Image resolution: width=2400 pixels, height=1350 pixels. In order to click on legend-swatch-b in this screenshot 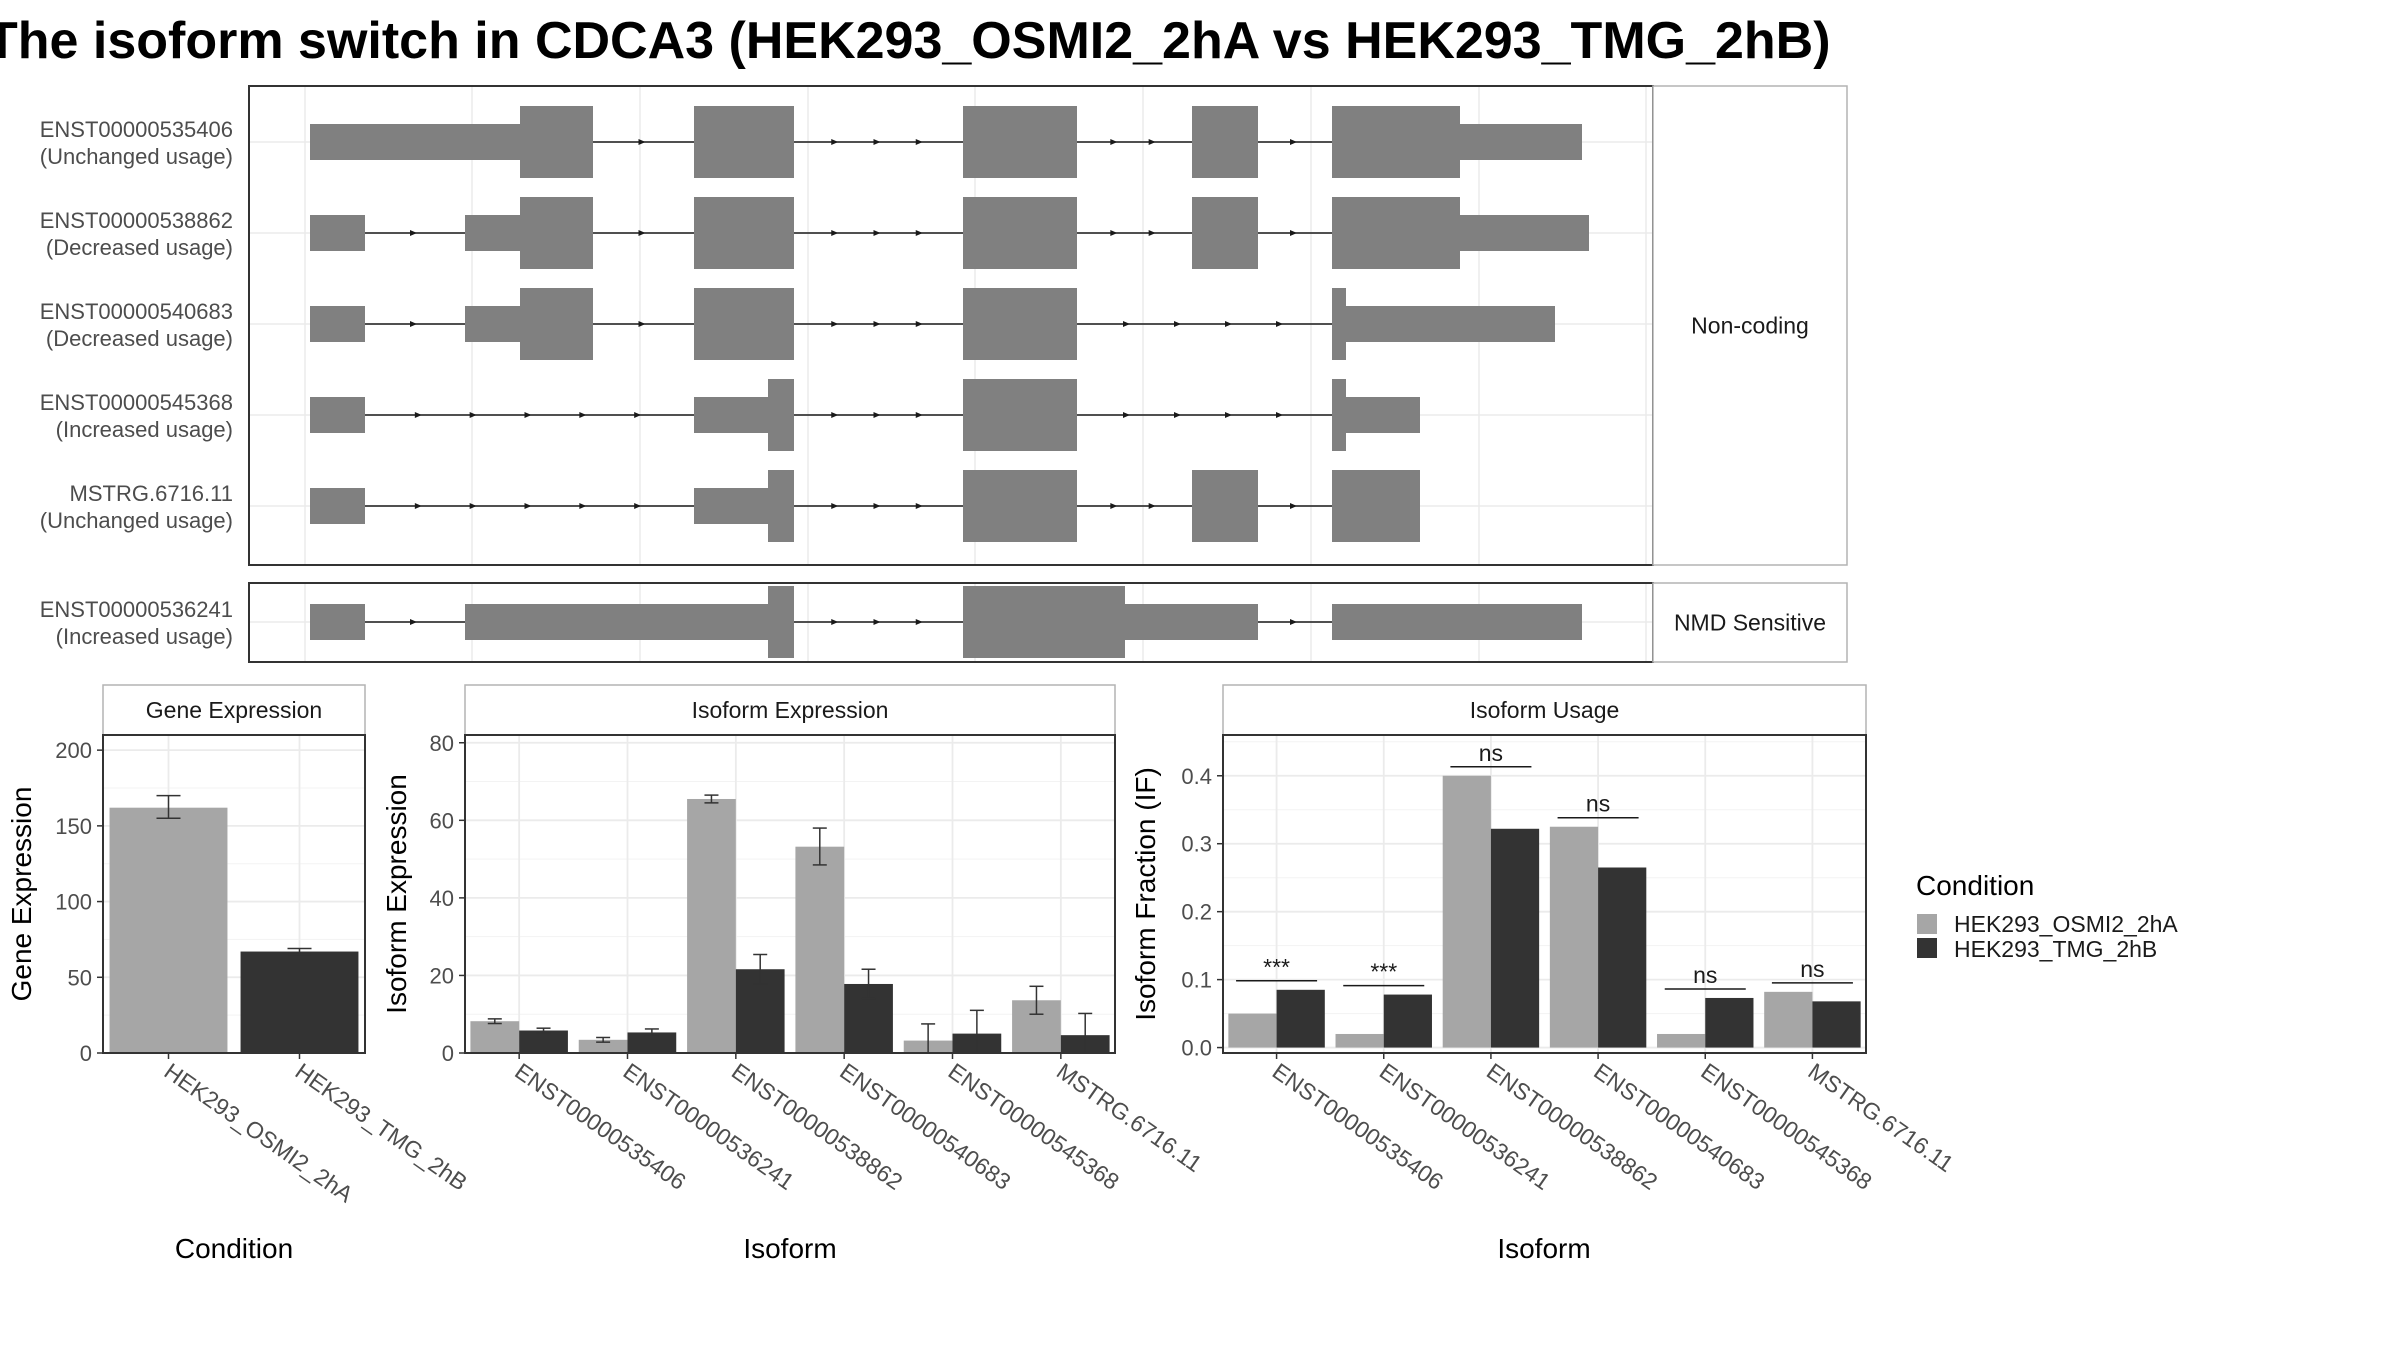, I will do `click(1927, 948)`.